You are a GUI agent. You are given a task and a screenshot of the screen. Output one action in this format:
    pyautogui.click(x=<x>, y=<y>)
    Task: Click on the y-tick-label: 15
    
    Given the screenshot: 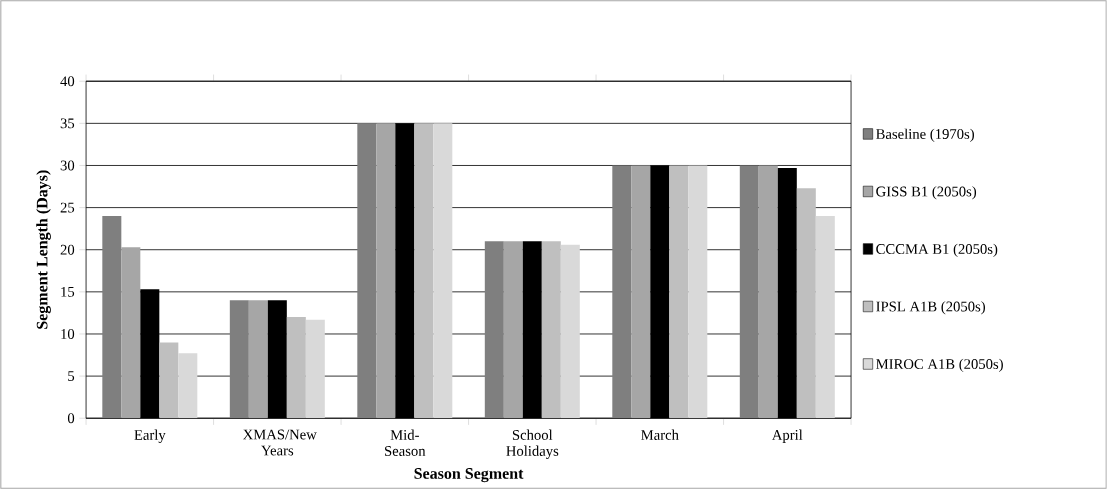 What is the action you would take?
    pyautogui.click(x=68, y=291)
    